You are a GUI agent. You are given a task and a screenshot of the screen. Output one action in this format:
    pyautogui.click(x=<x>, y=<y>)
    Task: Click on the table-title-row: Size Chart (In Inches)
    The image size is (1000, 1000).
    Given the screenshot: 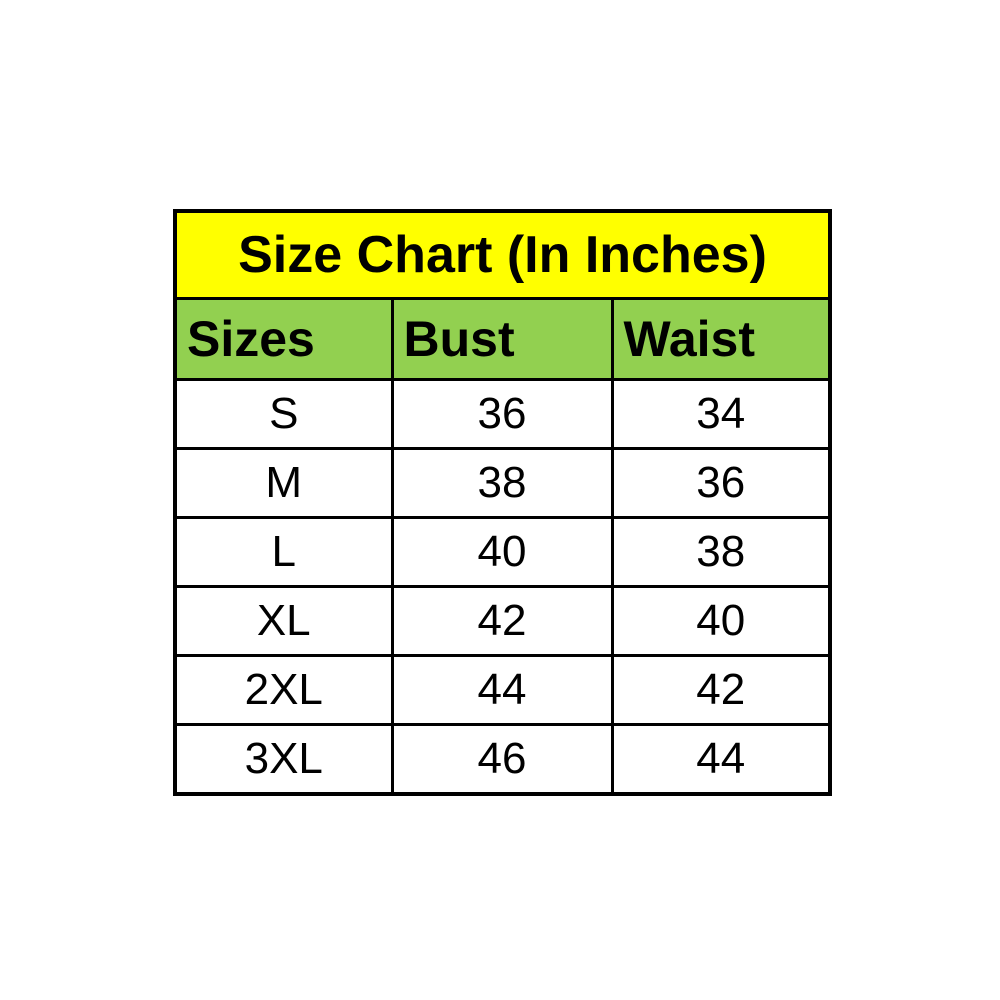 What is the action you would take?
    pyautogui.click(x=502, y=254)
    